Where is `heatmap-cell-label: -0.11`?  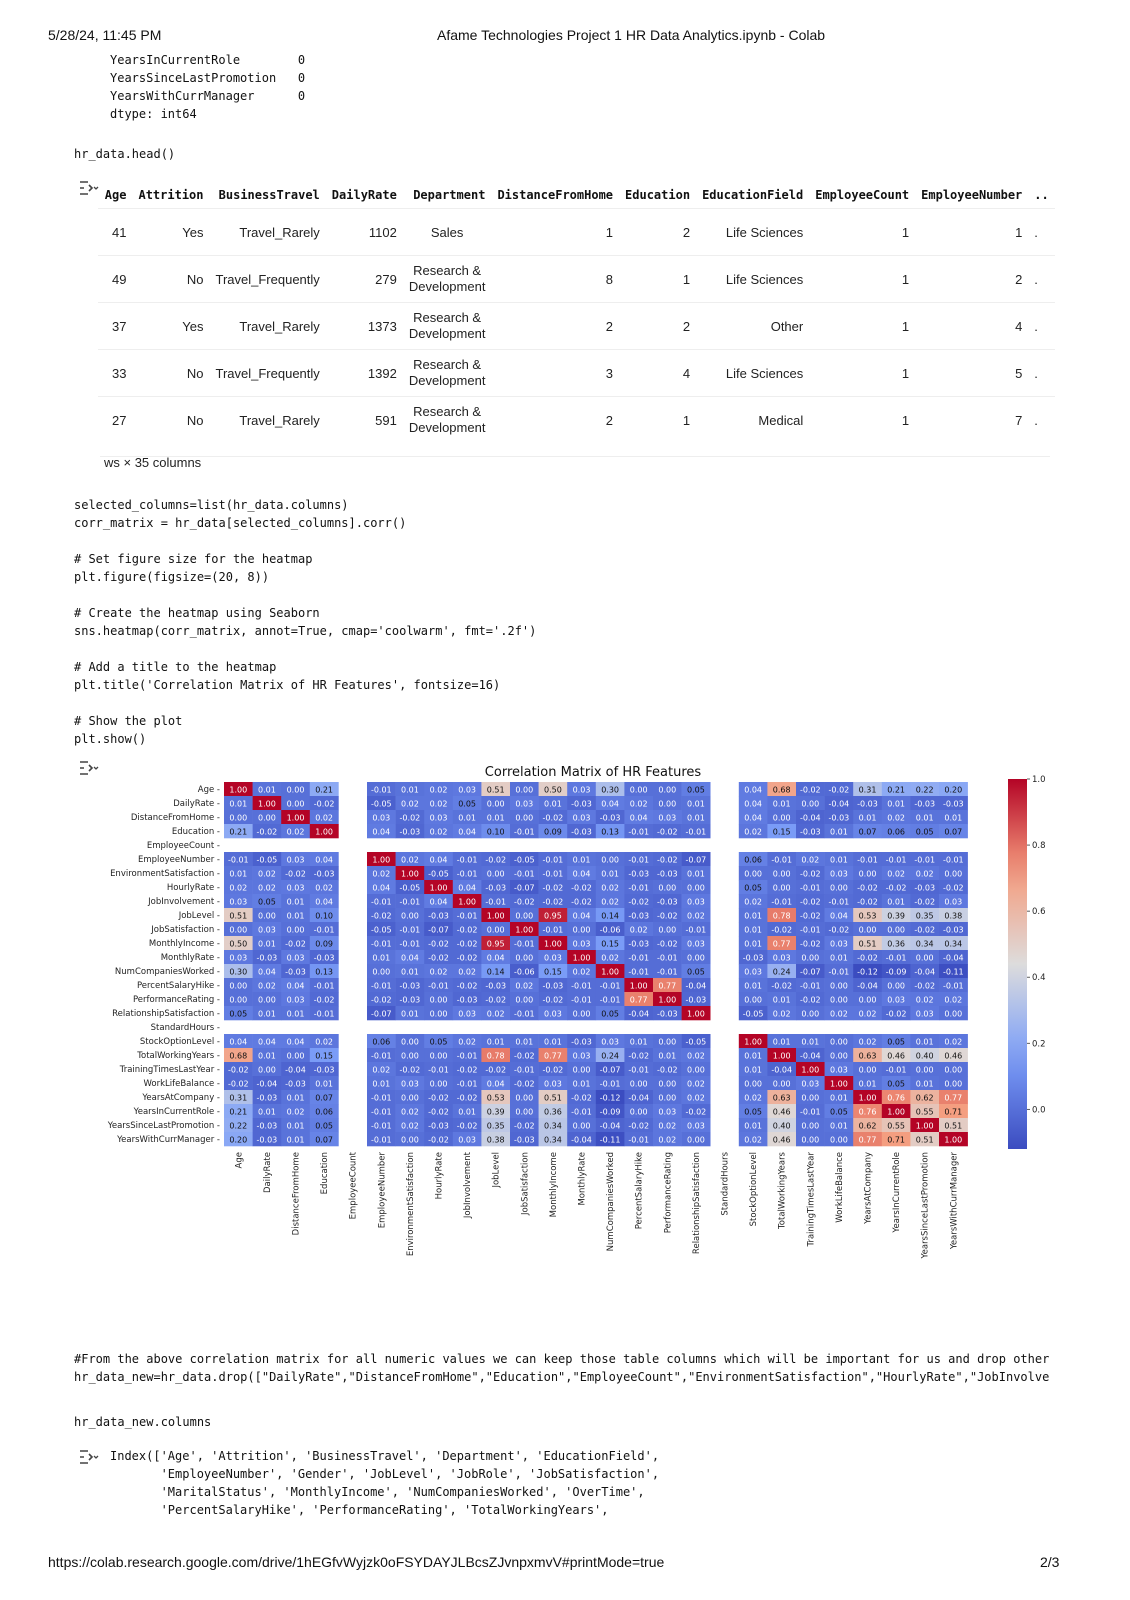 heatmap-cell-label: -0.11 is located at coordinates (953, 972).